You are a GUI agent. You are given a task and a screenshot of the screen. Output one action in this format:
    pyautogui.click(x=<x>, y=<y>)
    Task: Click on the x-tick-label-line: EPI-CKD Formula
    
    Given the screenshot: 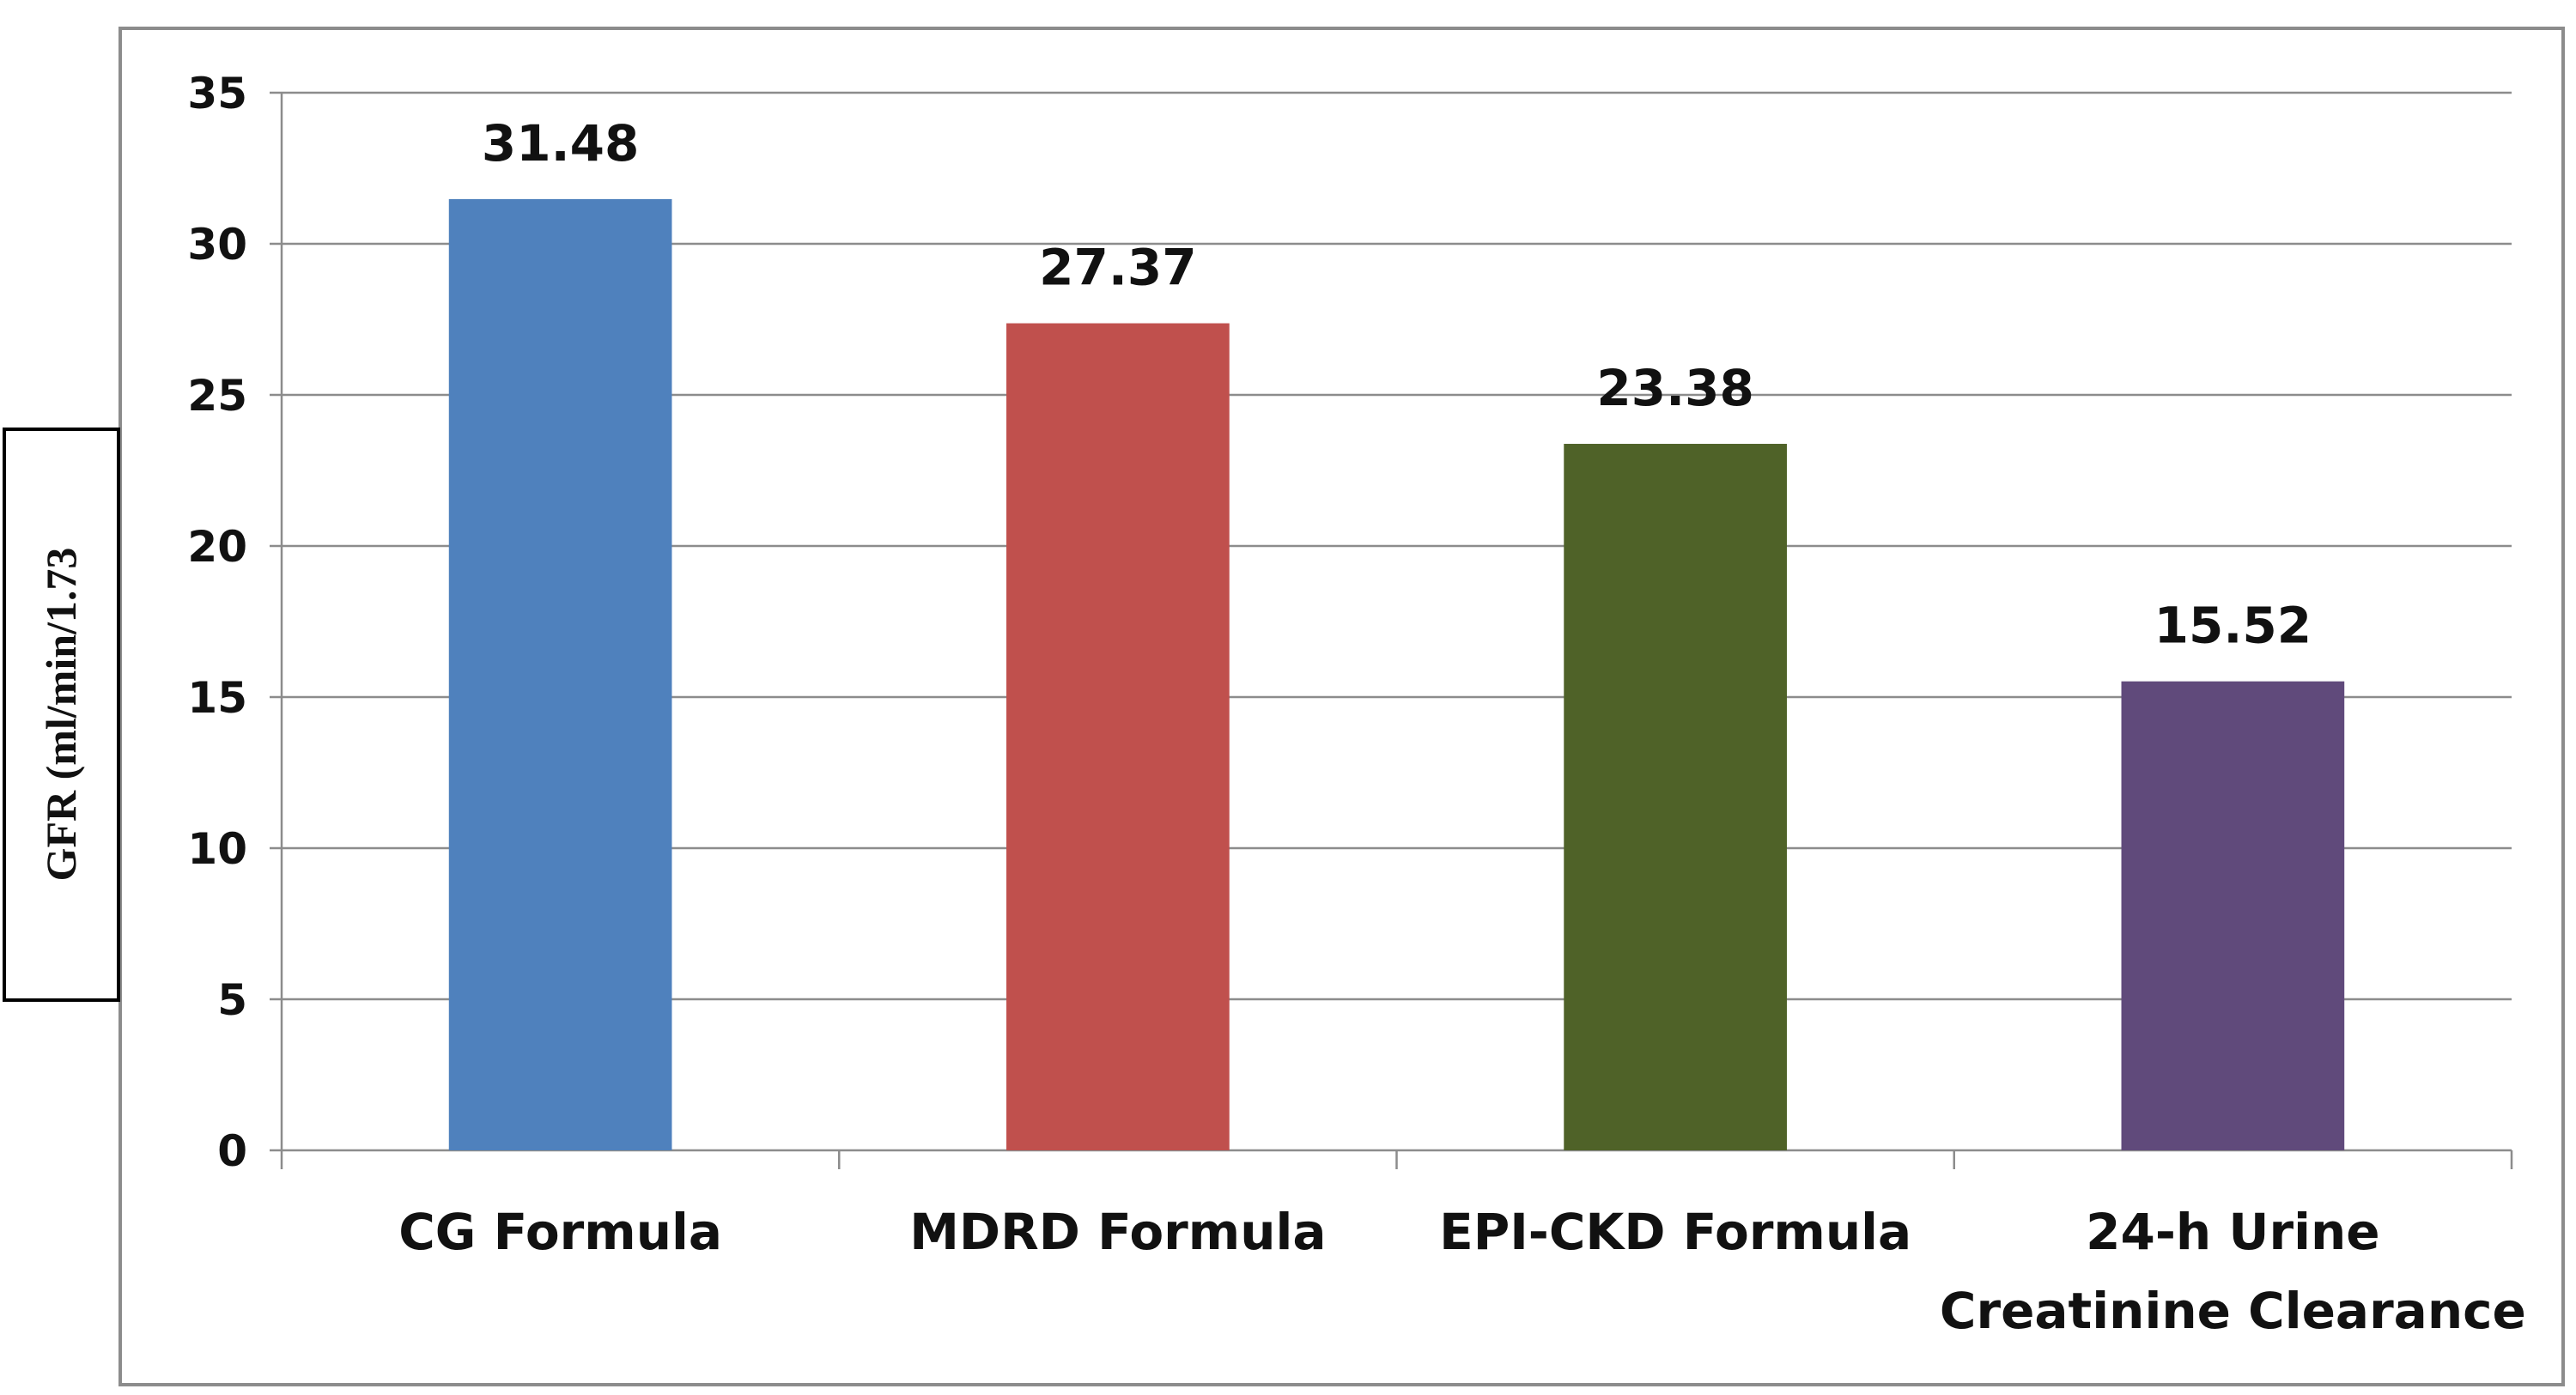 What is the action you would take?
    pyautogui.click(x=1675, y=1232)
    